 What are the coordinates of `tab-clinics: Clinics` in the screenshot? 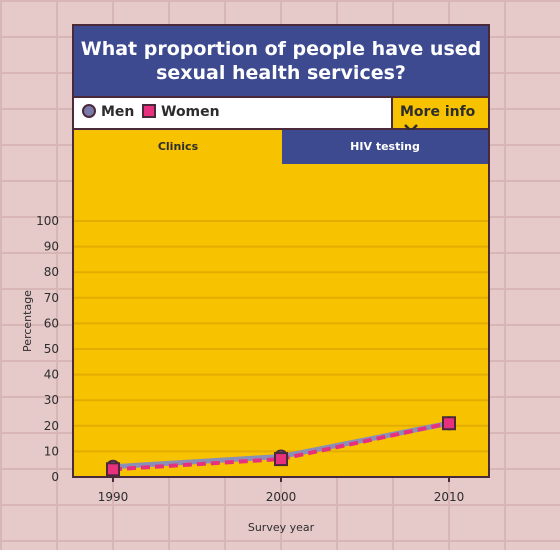 It's located at (178, 147).